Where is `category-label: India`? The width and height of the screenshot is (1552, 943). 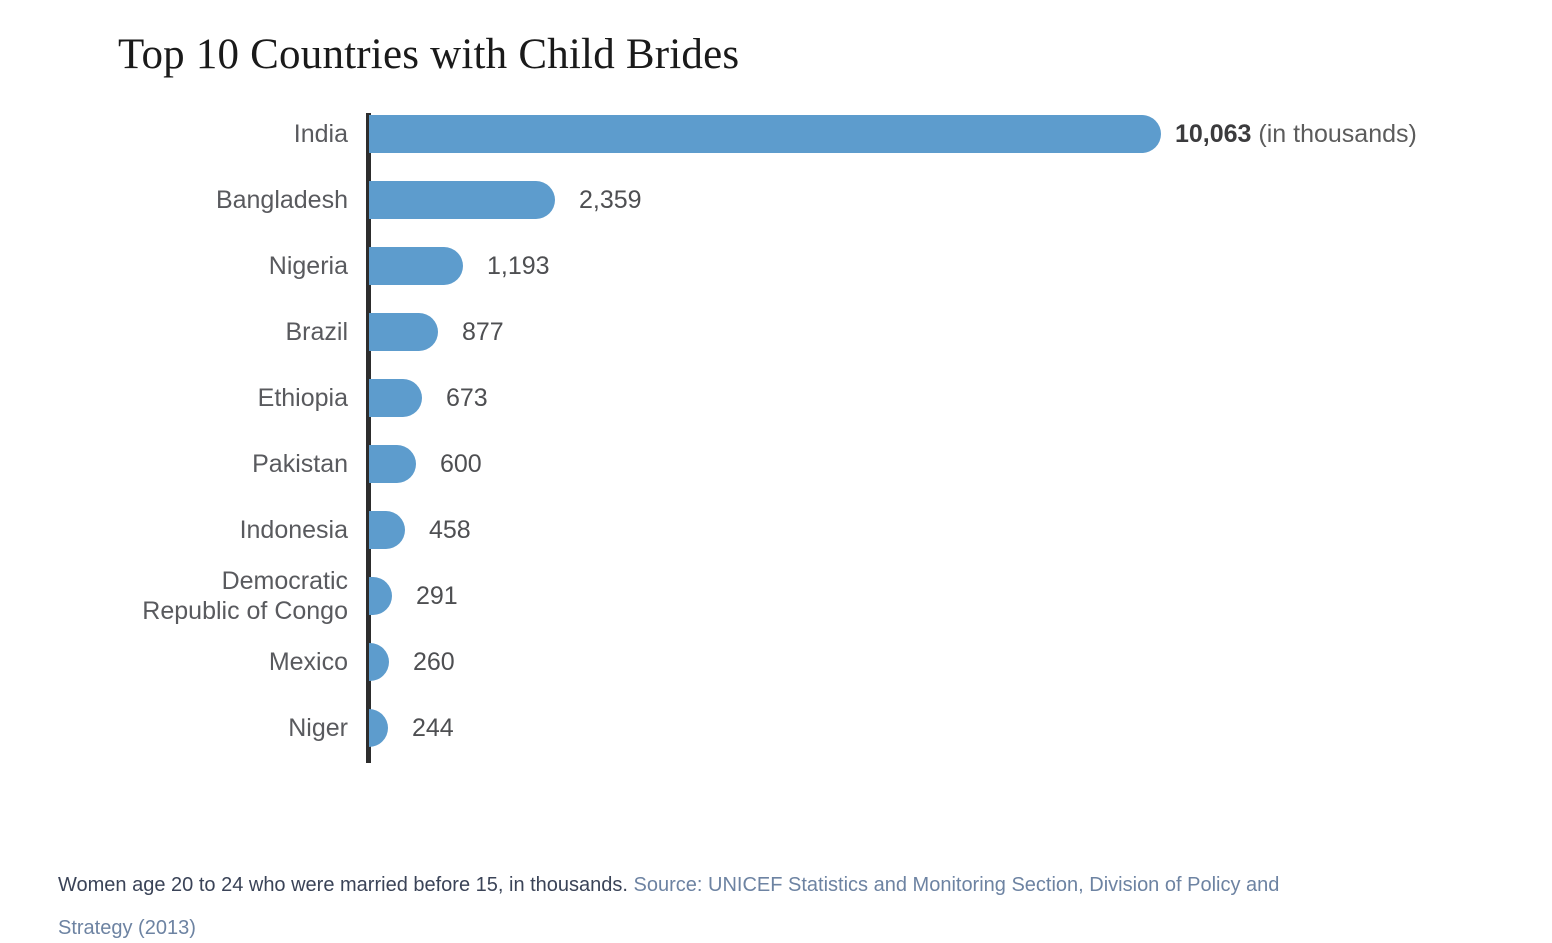
category-label: India is located at coordinates (320, 134).